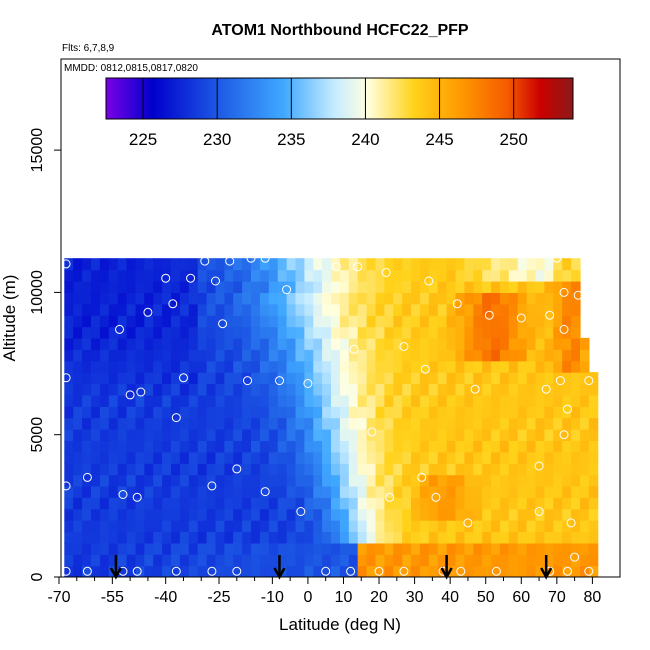 Image resolution: width=650 pixels, height=650 pixels. I want to click on x-tick-label: -10, so click(272, 597).